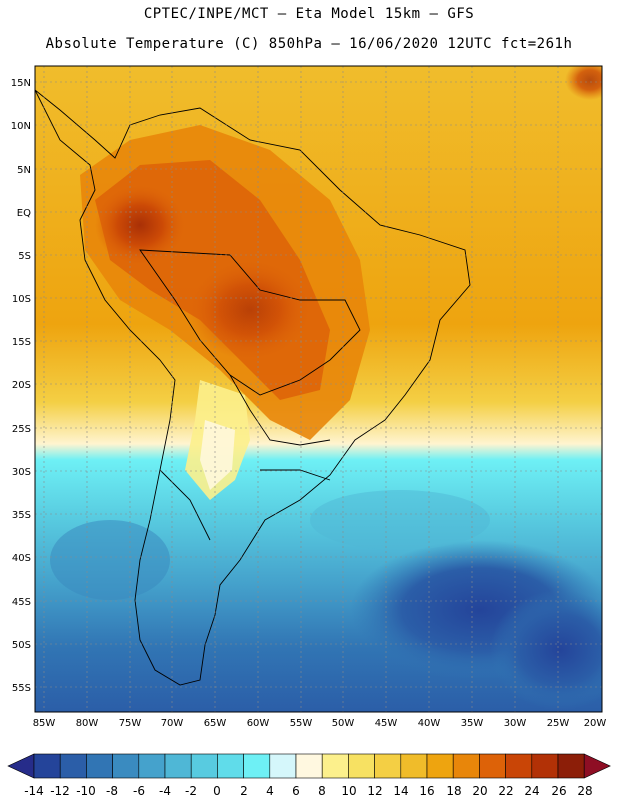 This screenshot has width=618, height=800. Describe the element at coordinates (374, 791) in the screenshot. I see `colorbar-tick-label: 12` at that location.